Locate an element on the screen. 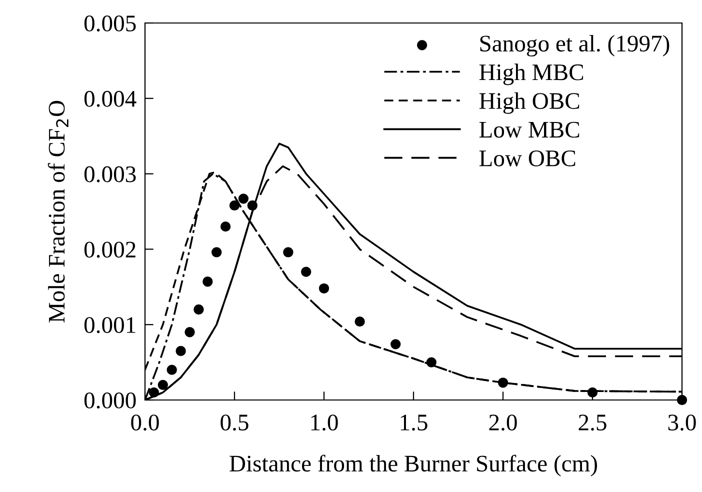 This screenshot has height=492, width=702. x-tick-label: 0.5 is located at coordinates (234, 422).